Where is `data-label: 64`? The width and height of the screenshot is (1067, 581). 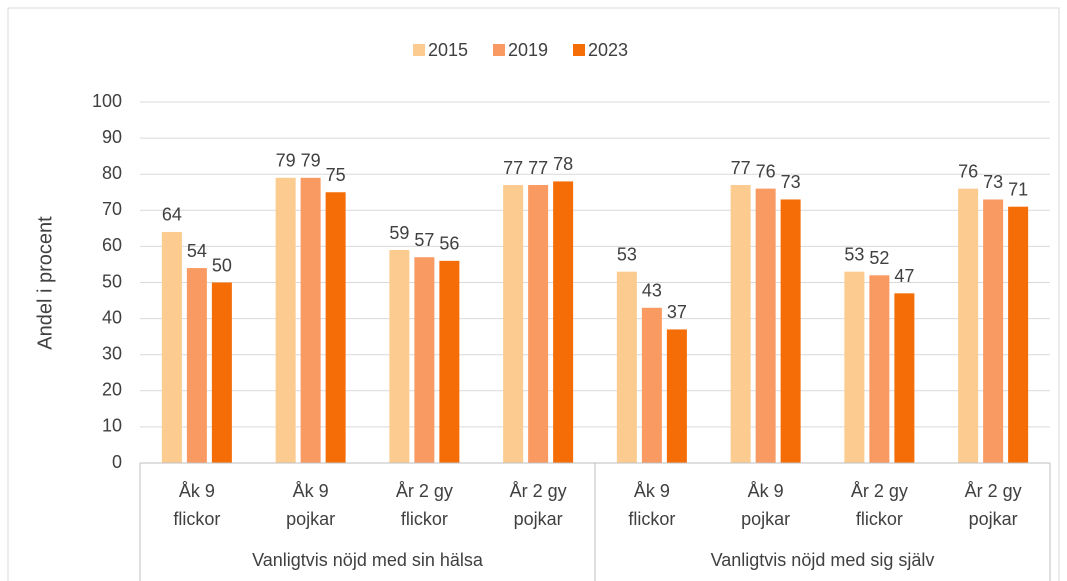
data-label: 64 is located at coordinates (172, 215).